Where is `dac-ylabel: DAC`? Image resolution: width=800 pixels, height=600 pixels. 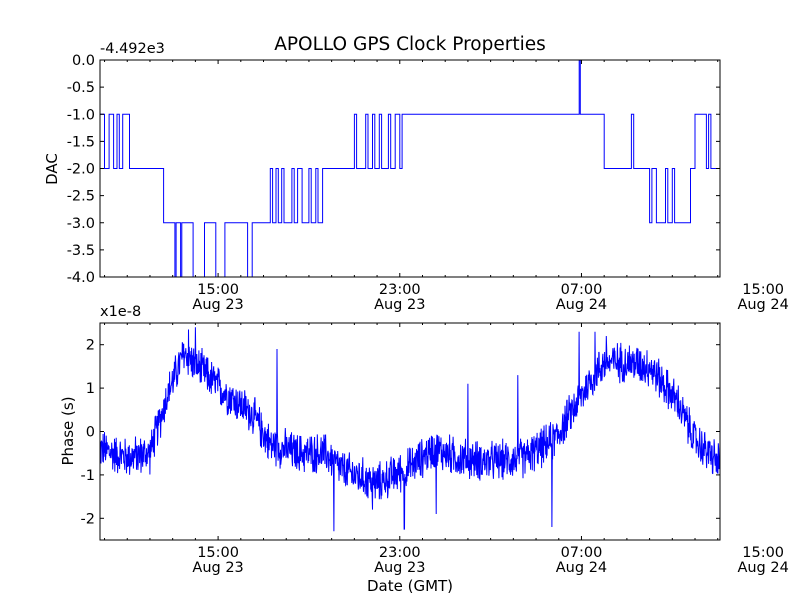
dac-ylabel: DAC is located at coordinates (52, 169).